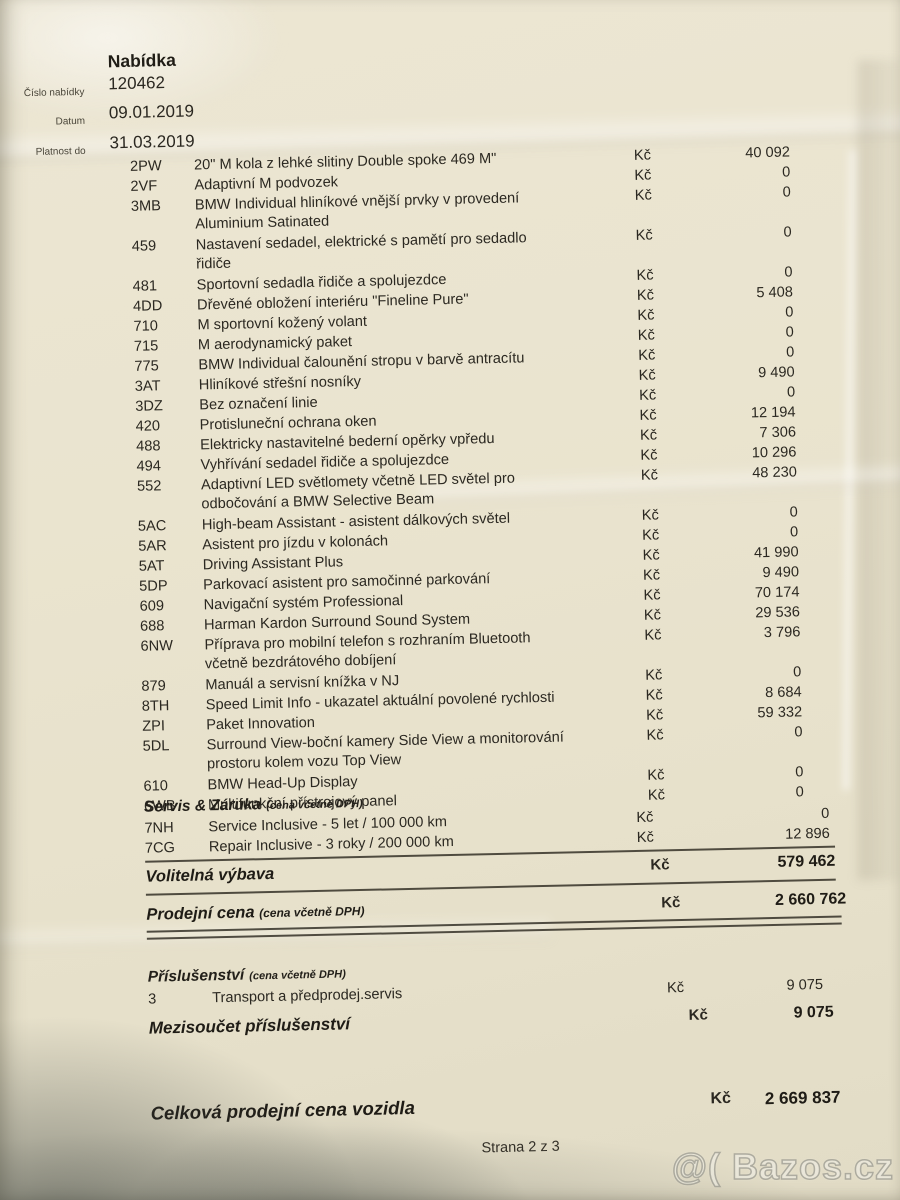 The image size is (900, 1200). I want to click on service-title-text: Servis & Záruka, so click(202, 806).